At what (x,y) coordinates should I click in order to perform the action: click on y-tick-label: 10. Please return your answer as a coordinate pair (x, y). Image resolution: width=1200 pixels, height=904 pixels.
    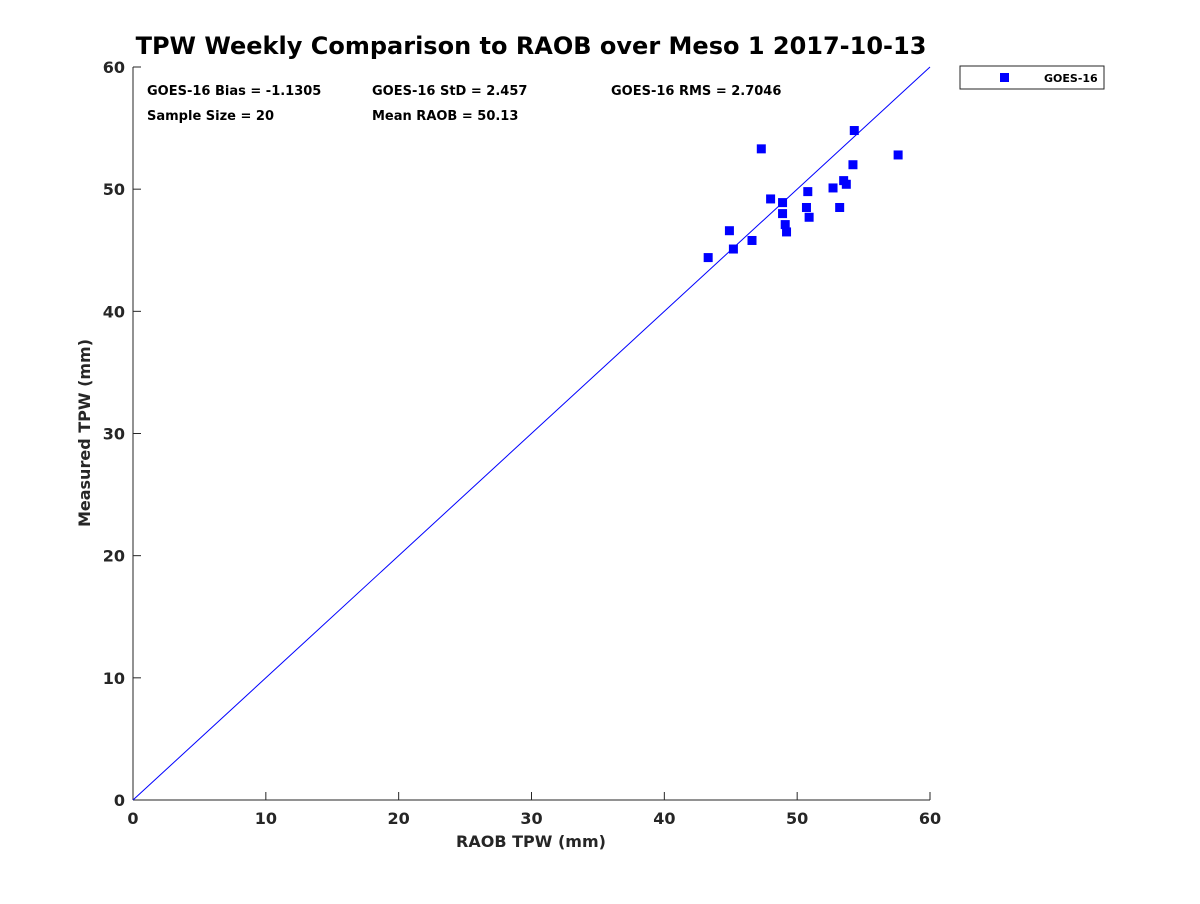
    Looking at the image, I should click on (114, 678).